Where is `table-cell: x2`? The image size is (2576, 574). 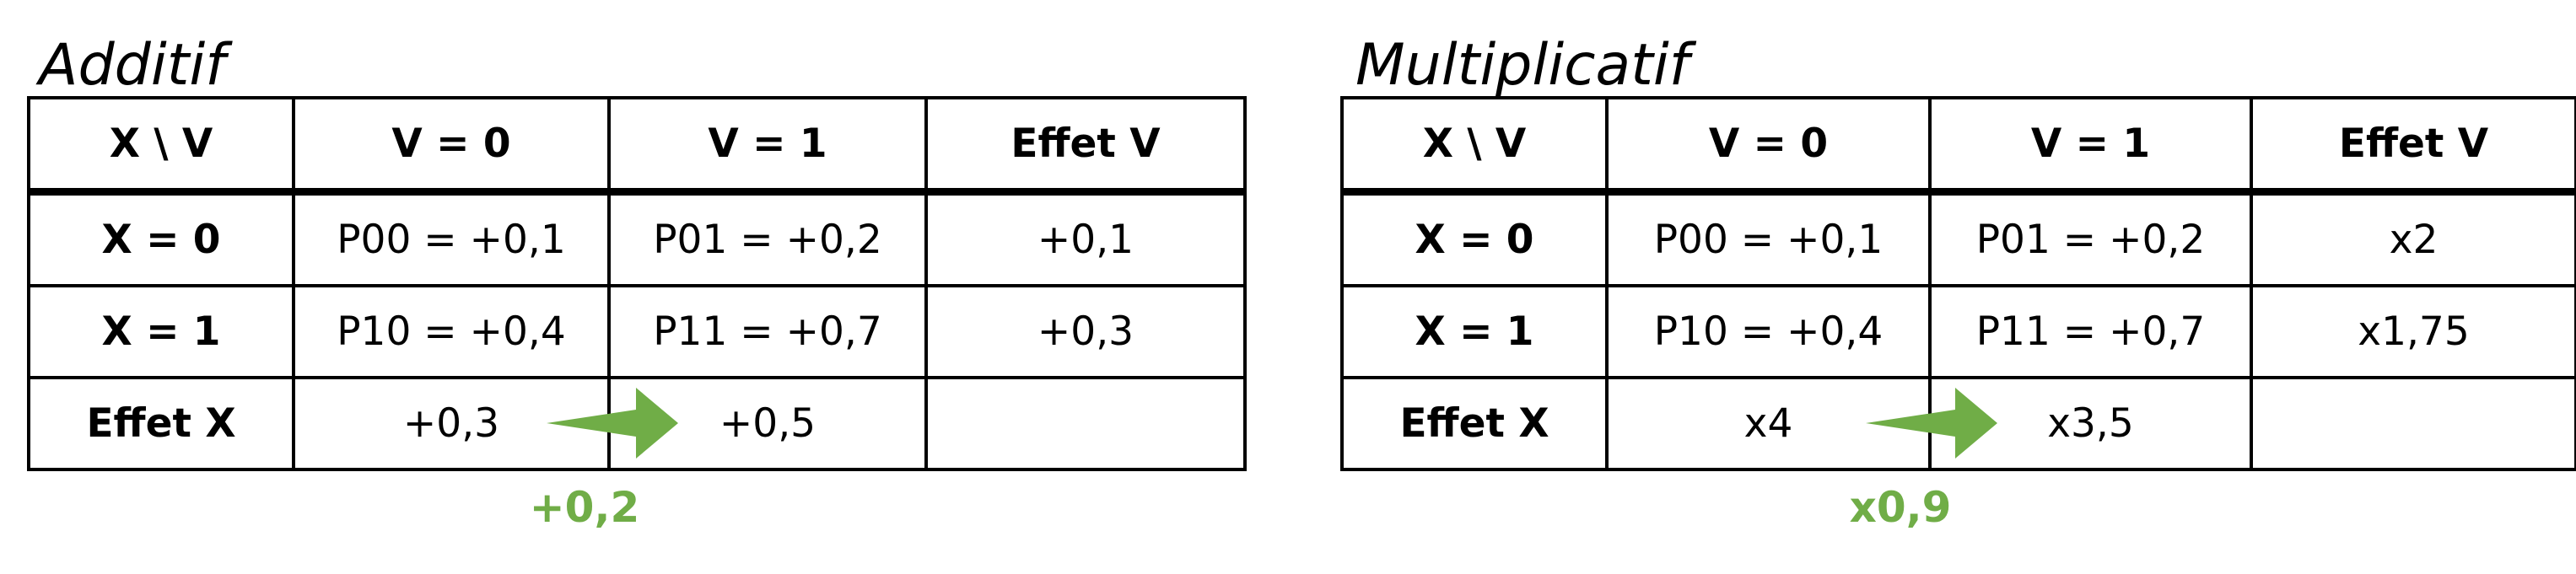 table-cell: x2 is located at coordinates (2413, 238).